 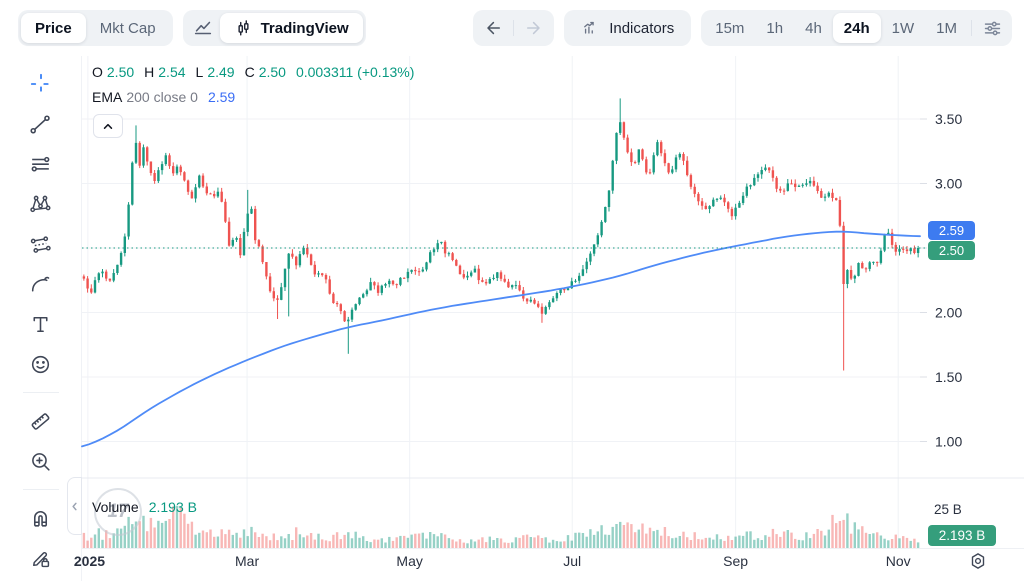 What do you see at coordinates (951, 250) in the screenshot?
I see `current-price-badge: 2.50` at bounding box center [951, 250].